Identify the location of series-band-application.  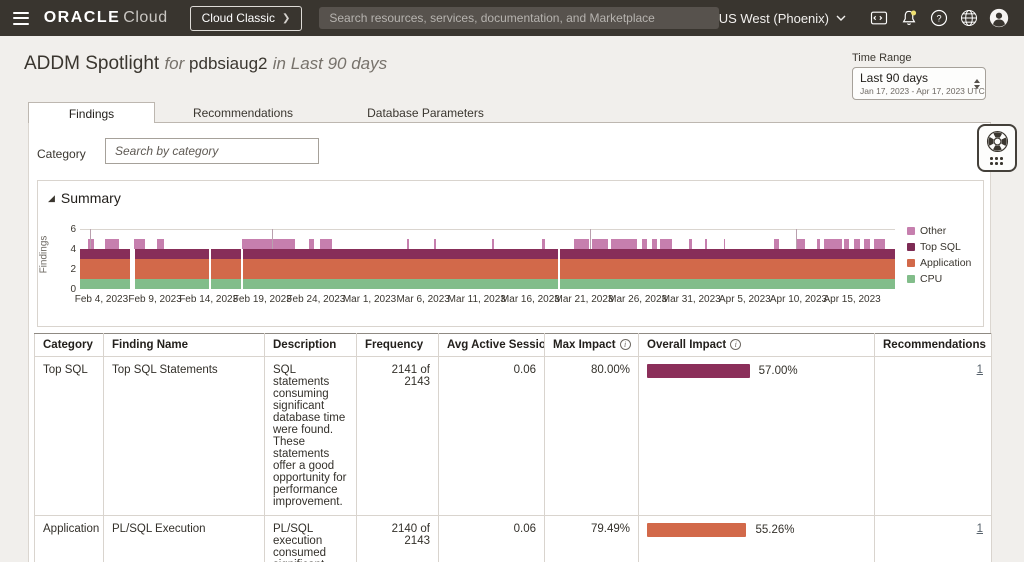
(487, 269).